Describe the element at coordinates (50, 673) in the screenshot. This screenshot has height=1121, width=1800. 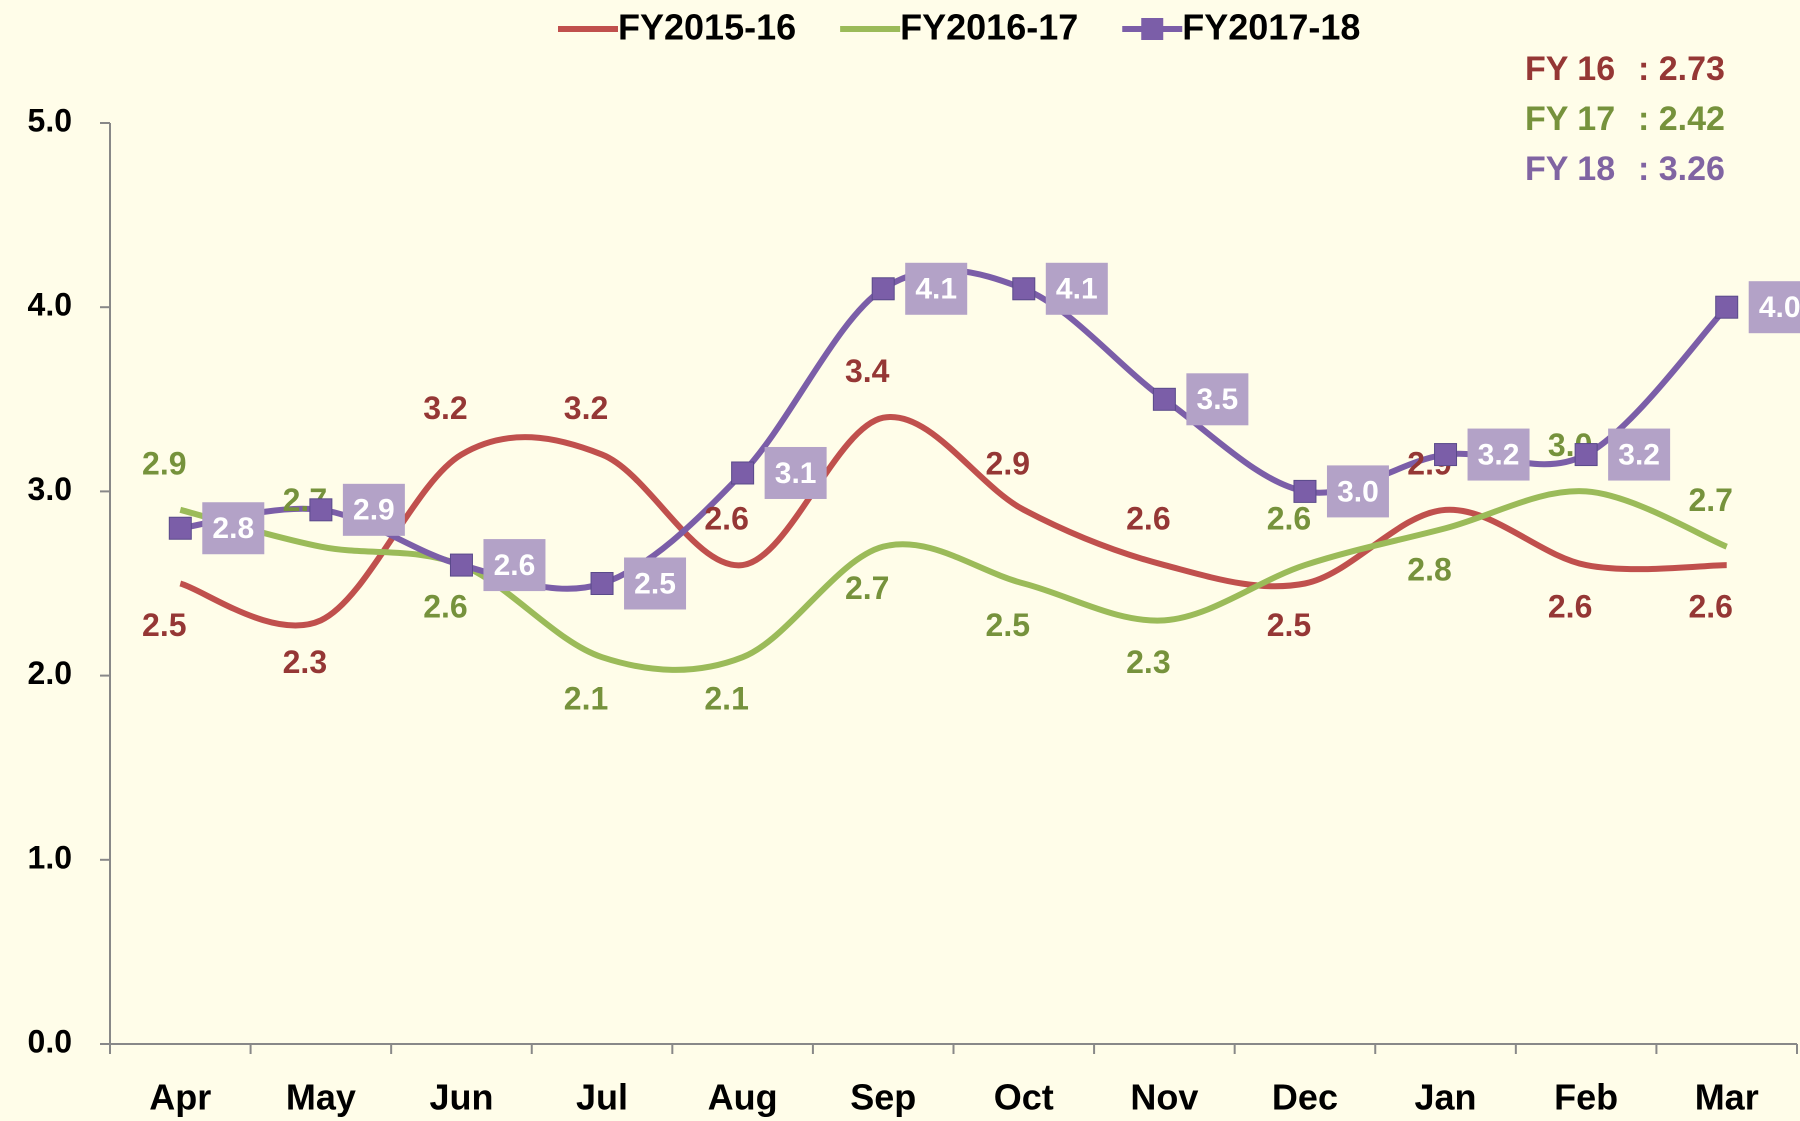
I see `y-tick-label: 2.0` at that location.